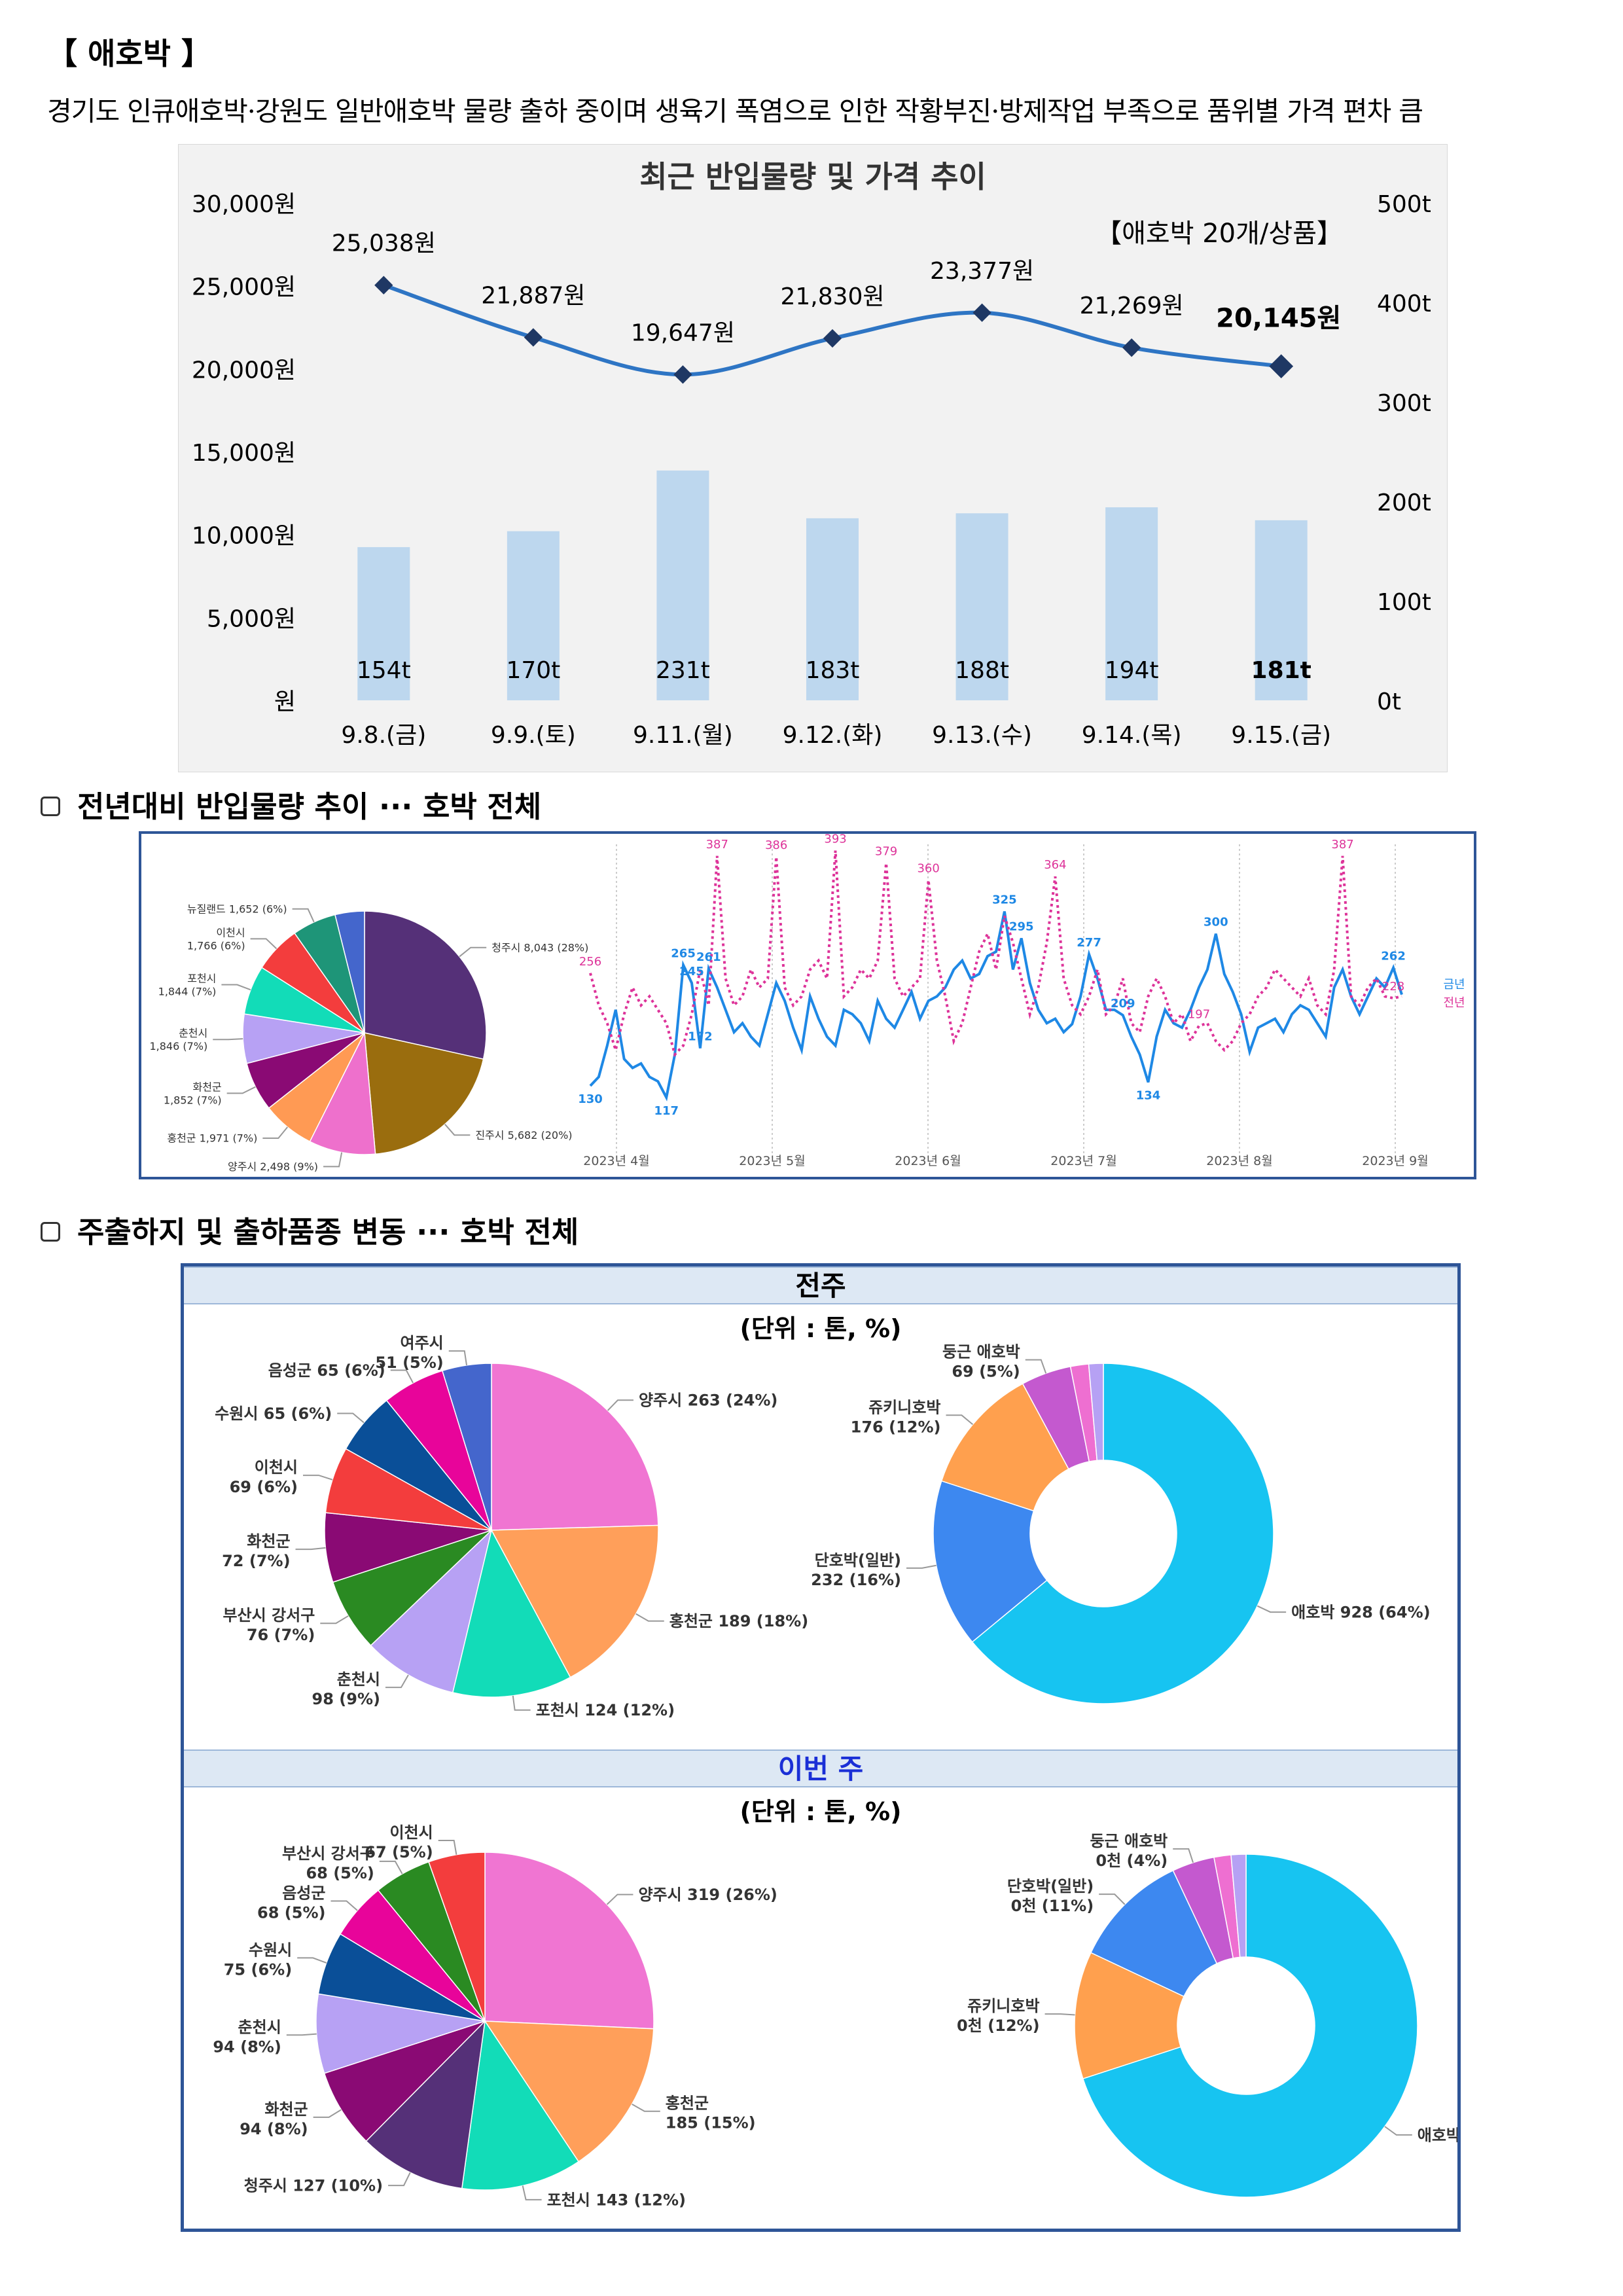 The image size is (1623, 2296). I want to click on slice-label: 단호박(일반) 0천 (11%), so click(1050, 1896).